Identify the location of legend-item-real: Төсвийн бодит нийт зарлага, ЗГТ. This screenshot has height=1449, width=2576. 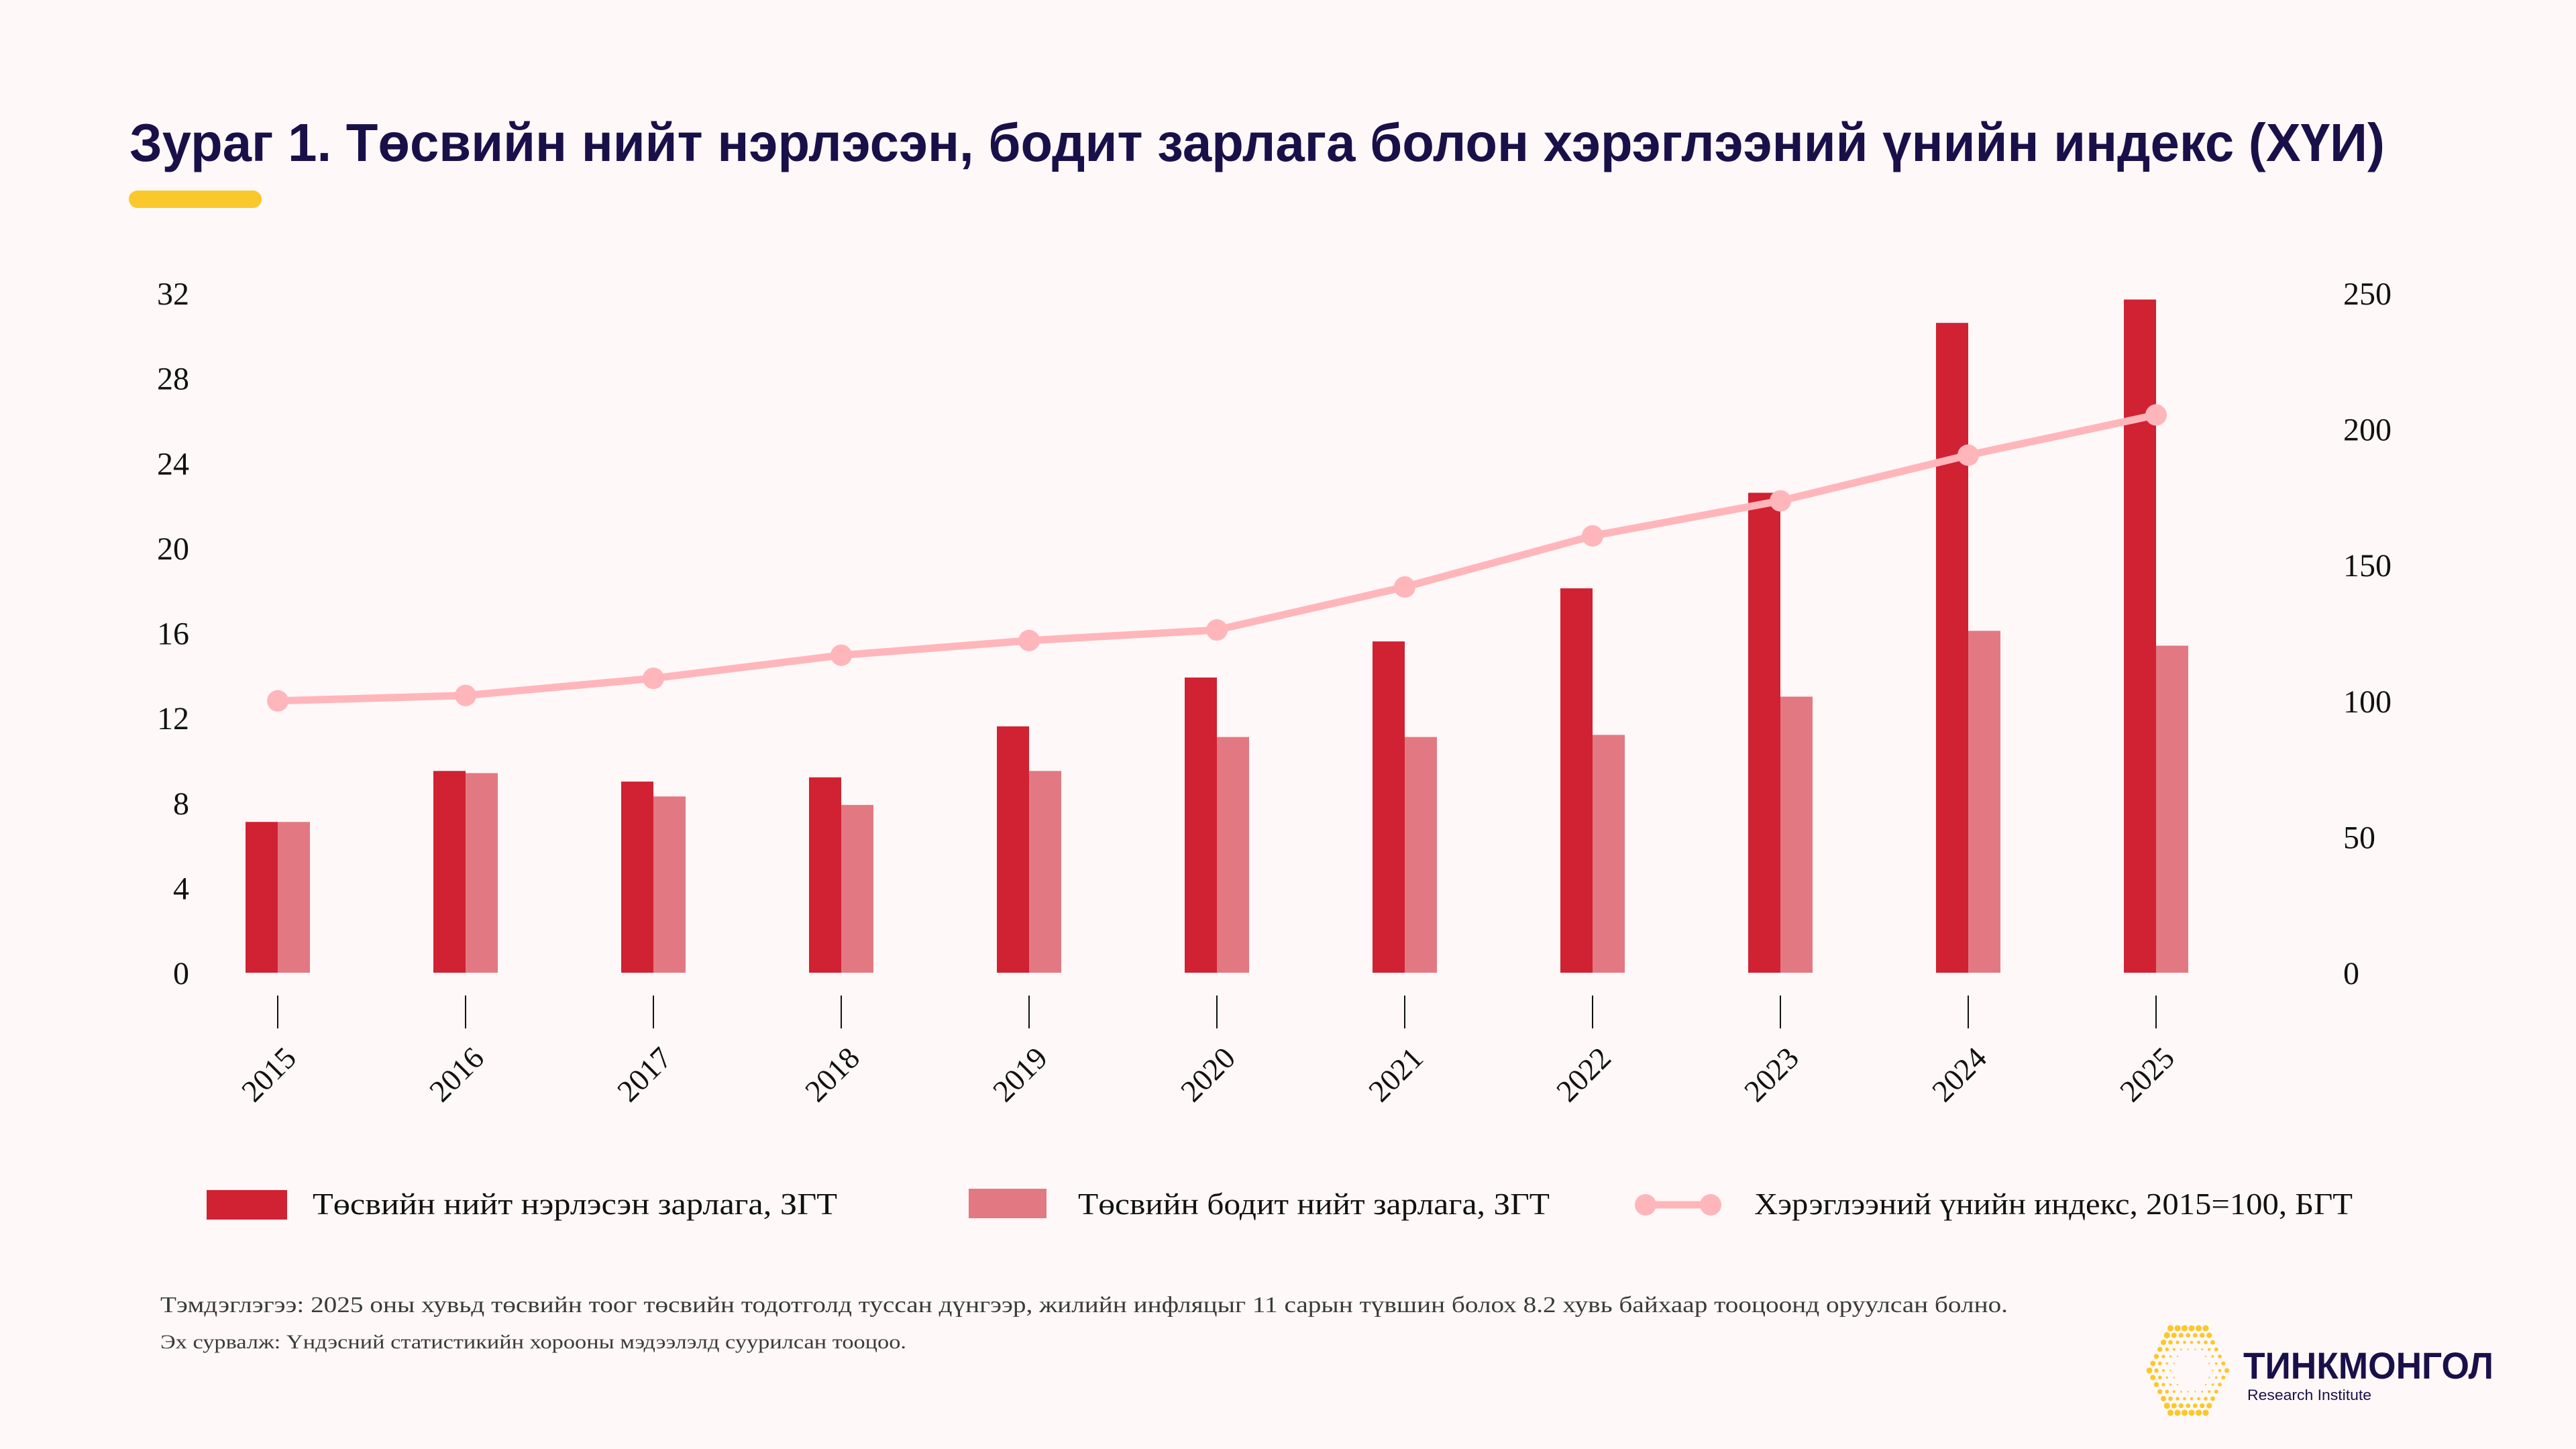
(1259, 1204).